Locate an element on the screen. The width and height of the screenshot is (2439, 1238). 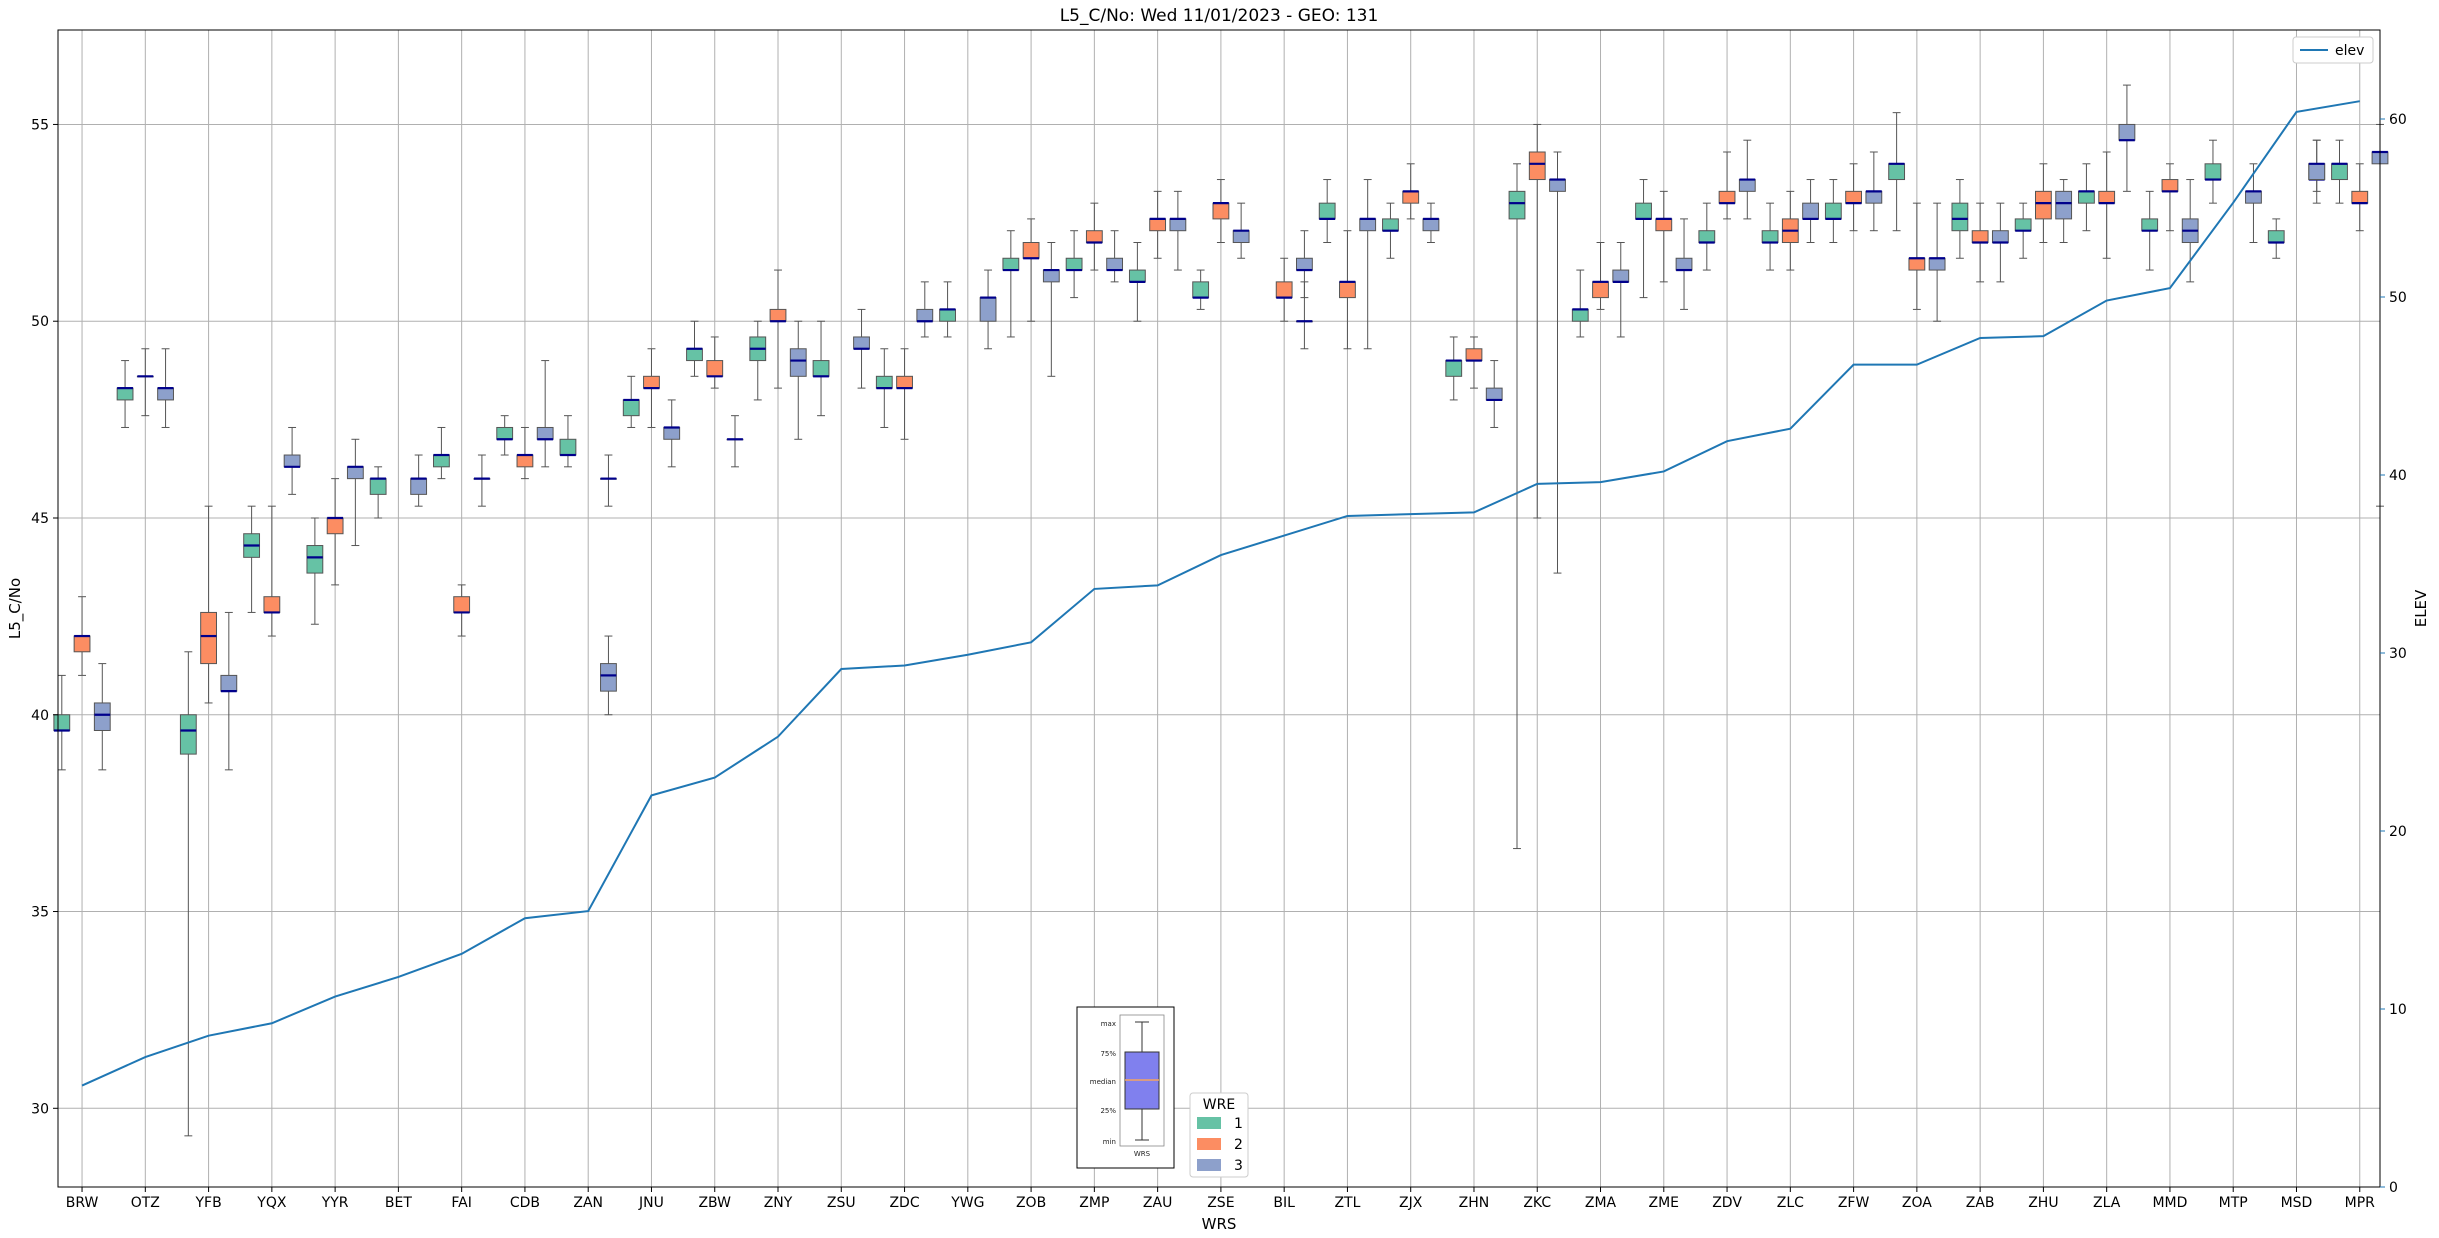
x-tick-label: YFB is located at coordinates (207, 1203).